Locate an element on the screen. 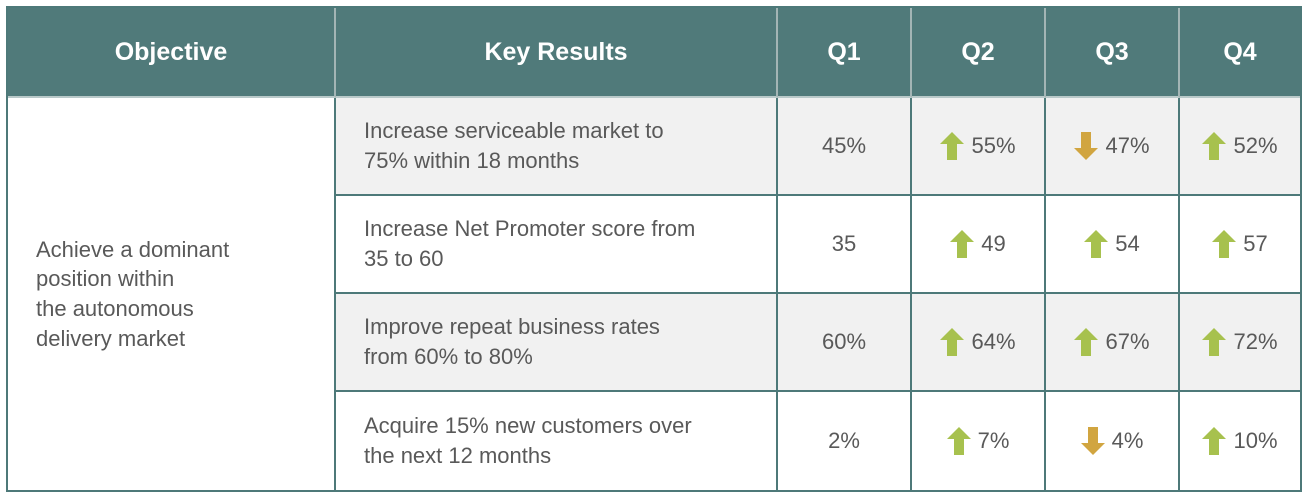 Image resolution: width=1310 pixels, height=498 pixels. header-q1-label: Q1 is located at coordinates (844, 51).